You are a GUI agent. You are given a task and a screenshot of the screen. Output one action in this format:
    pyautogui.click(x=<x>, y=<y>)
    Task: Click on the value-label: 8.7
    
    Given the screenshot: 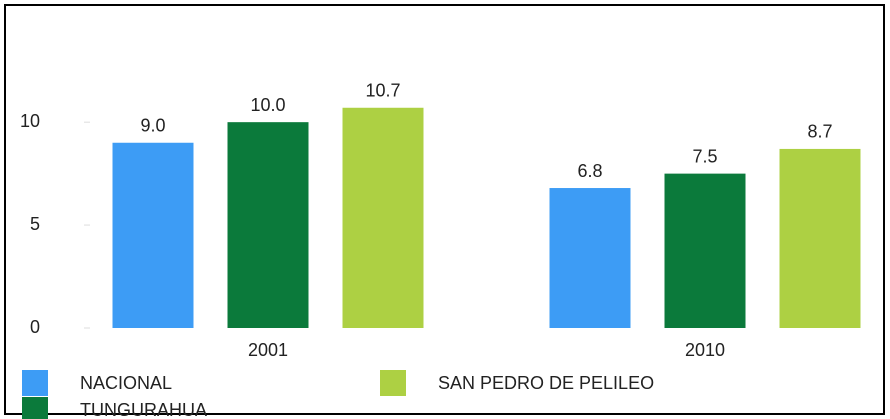 What is the action you would take?
    pyautogui.click(x=819, y=132)
    